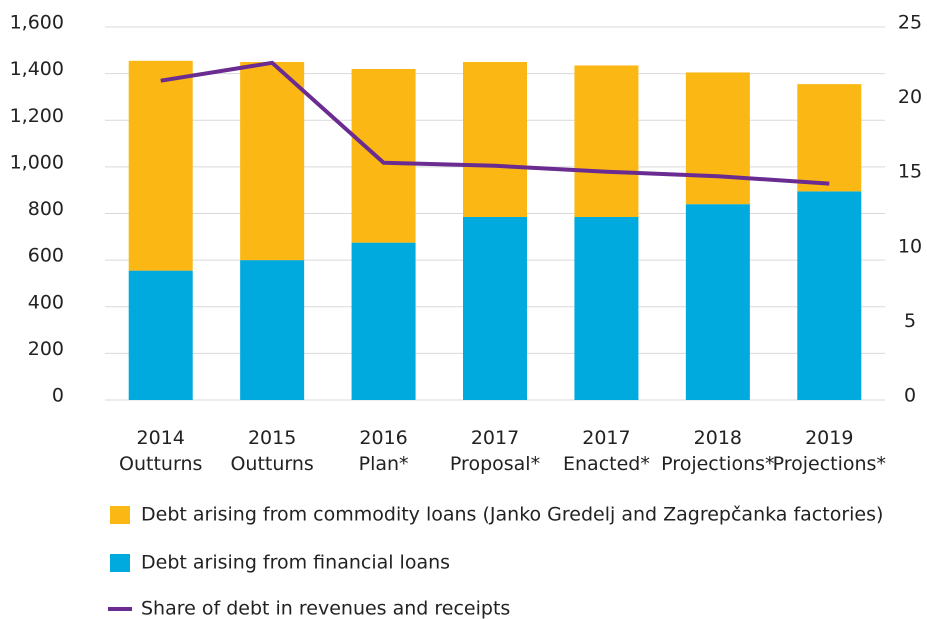  What do you see at coordinates (910, 246) in the screenshot?
I see `y2-tick-label: 10` at bounding box center [910, 246].